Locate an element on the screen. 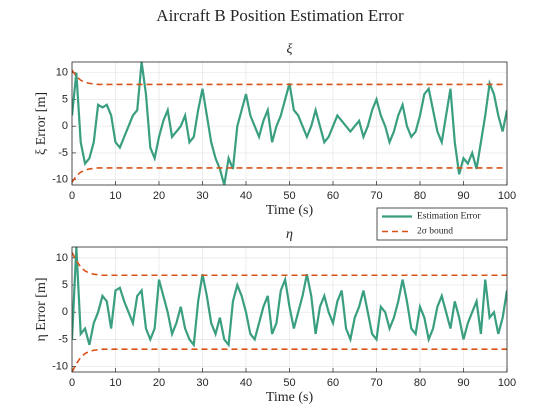  legend-label: Estimation Error is located at coordinates (449, 217).